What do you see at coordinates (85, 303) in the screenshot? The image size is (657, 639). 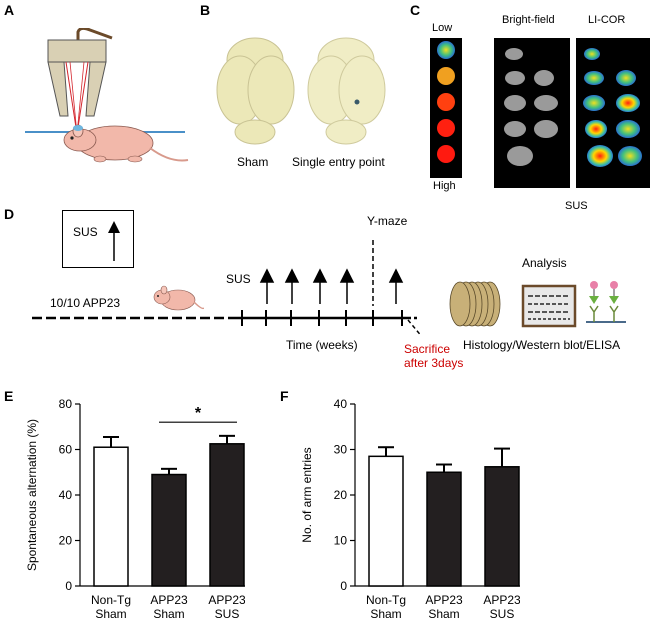 I see `mouse-label: 10/10 APP23` at bounding box center [85, 303].